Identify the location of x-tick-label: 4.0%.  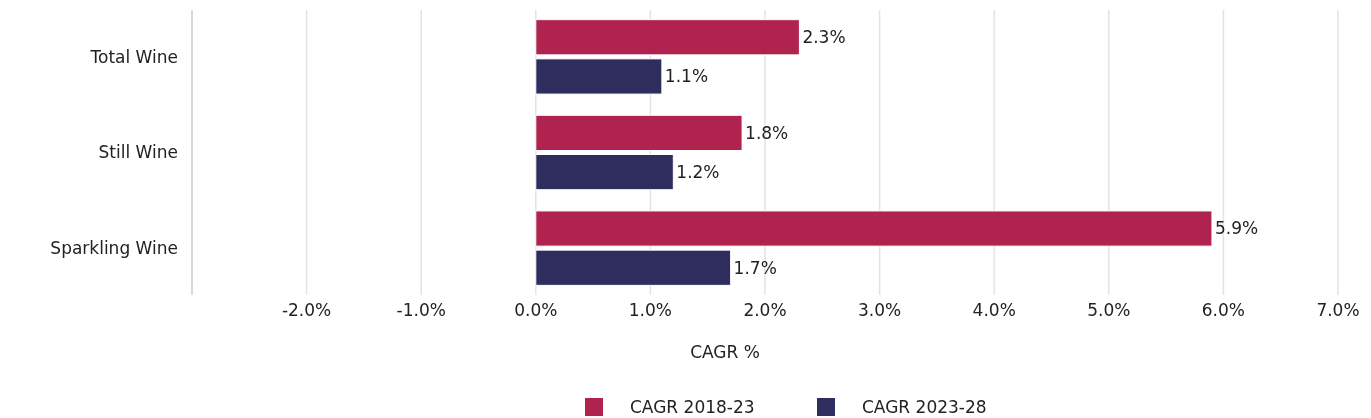
(994, 310).